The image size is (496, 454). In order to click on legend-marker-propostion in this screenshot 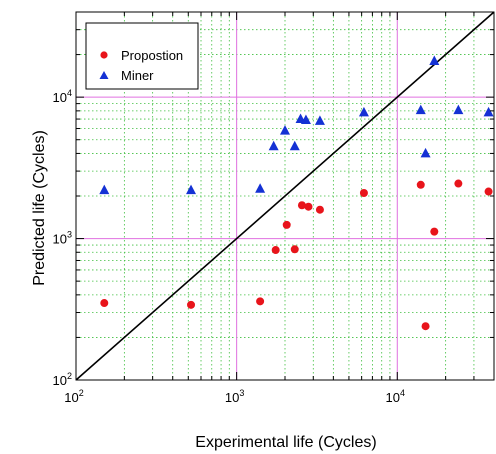, I will do `click(104, 55)`.